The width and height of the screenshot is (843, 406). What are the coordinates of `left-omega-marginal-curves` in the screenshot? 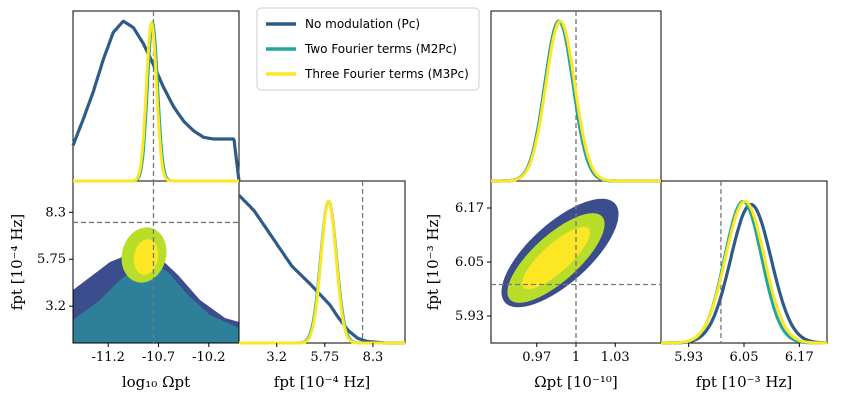 It's located at (156, 101).